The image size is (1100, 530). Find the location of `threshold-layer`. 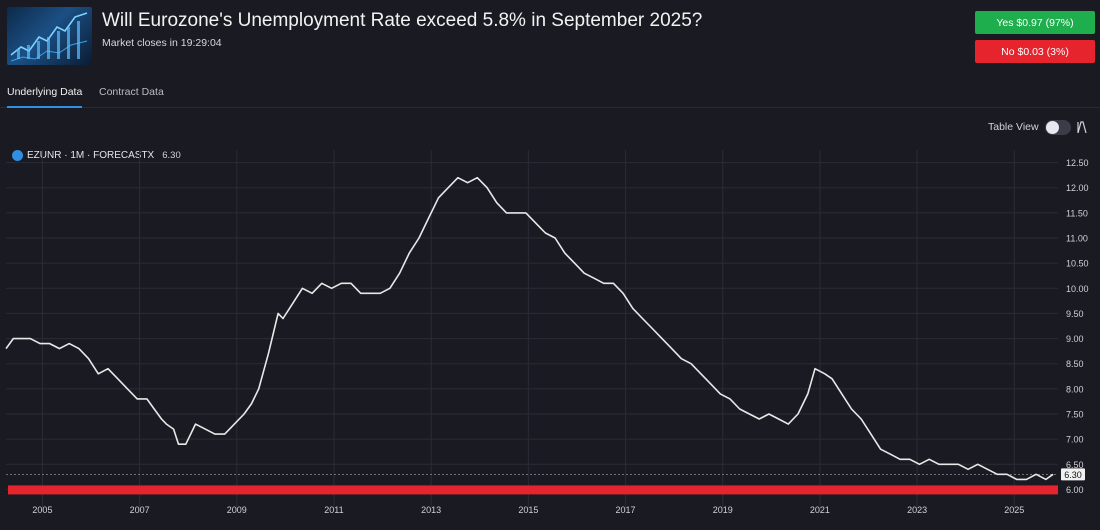

threshold-layer is located at coordinates (533, 490).